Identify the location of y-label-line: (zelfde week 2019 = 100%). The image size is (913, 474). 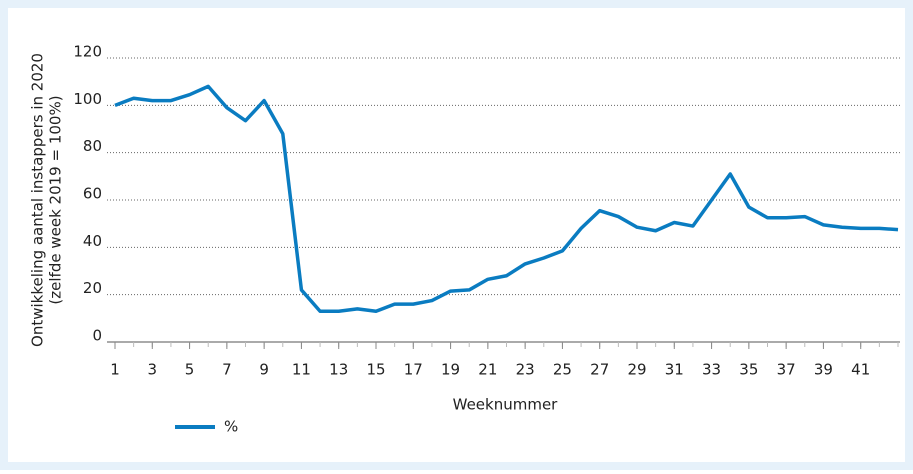
(56, 199).